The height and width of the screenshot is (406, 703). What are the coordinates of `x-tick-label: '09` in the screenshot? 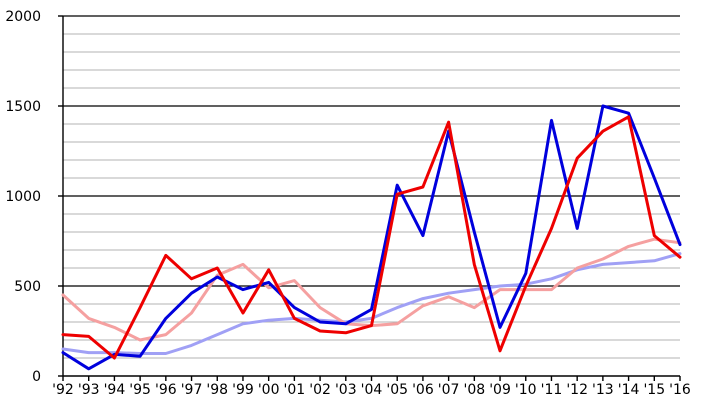 It's located at (500, 390).